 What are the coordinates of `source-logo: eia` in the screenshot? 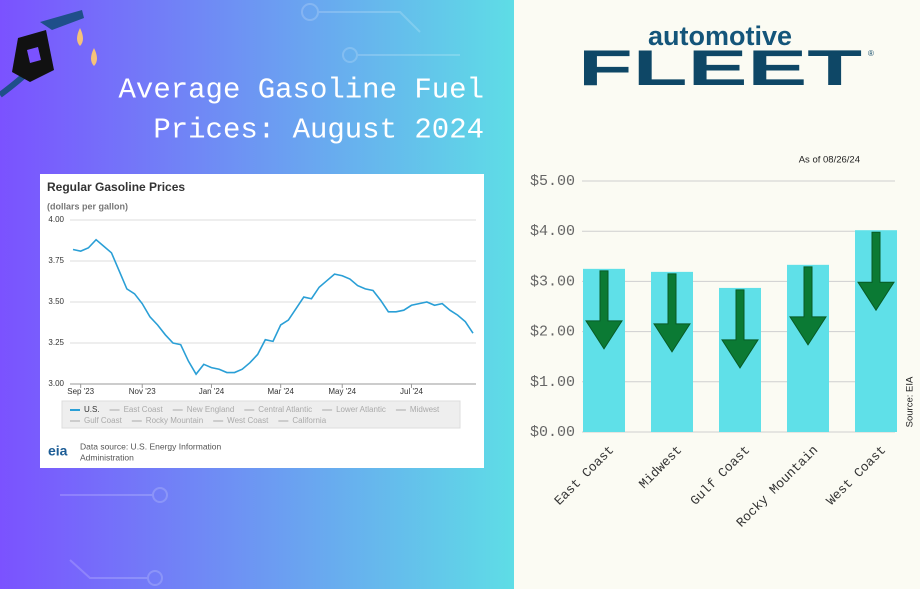 It's located at (58, 451).